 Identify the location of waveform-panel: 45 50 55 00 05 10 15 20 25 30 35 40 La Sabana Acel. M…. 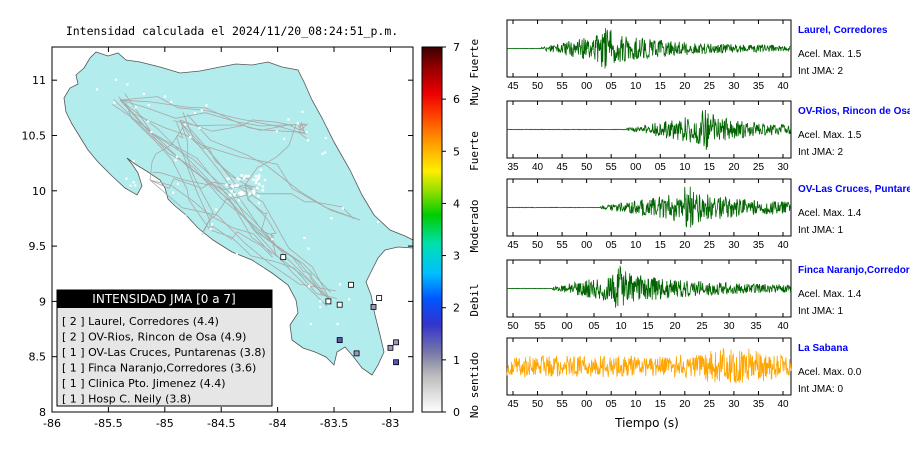
(684, 373).